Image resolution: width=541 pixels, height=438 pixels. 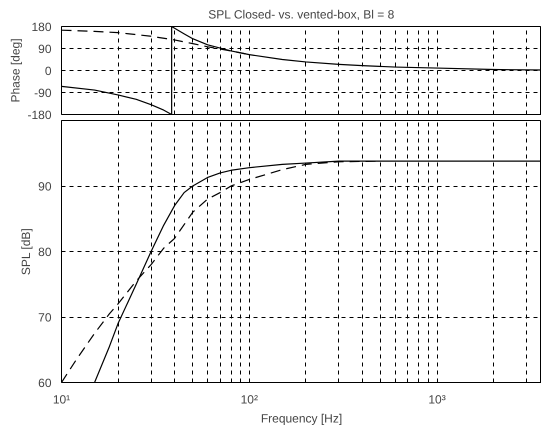 What do you see at coordinates (61, 399) in the screenshot?
I see `x-tick-label: 10¹` at bounding box center [61, 399].